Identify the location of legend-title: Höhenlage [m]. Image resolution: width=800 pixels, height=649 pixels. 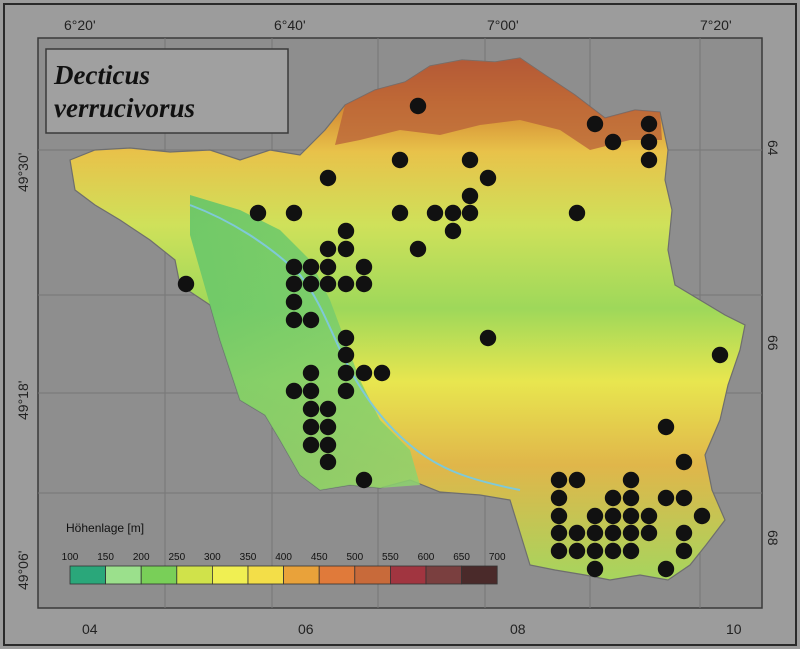
(105, 528).